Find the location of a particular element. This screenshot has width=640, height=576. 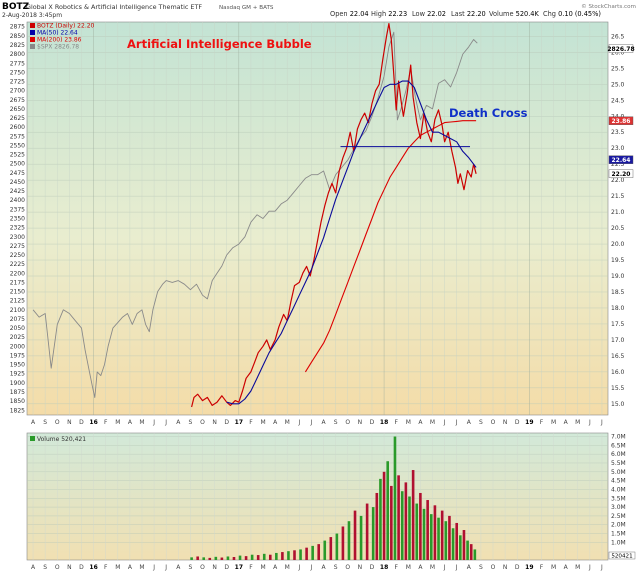

annotation-bubble: Artificial Intelligence Bubble is located at coordinates (219, 44).